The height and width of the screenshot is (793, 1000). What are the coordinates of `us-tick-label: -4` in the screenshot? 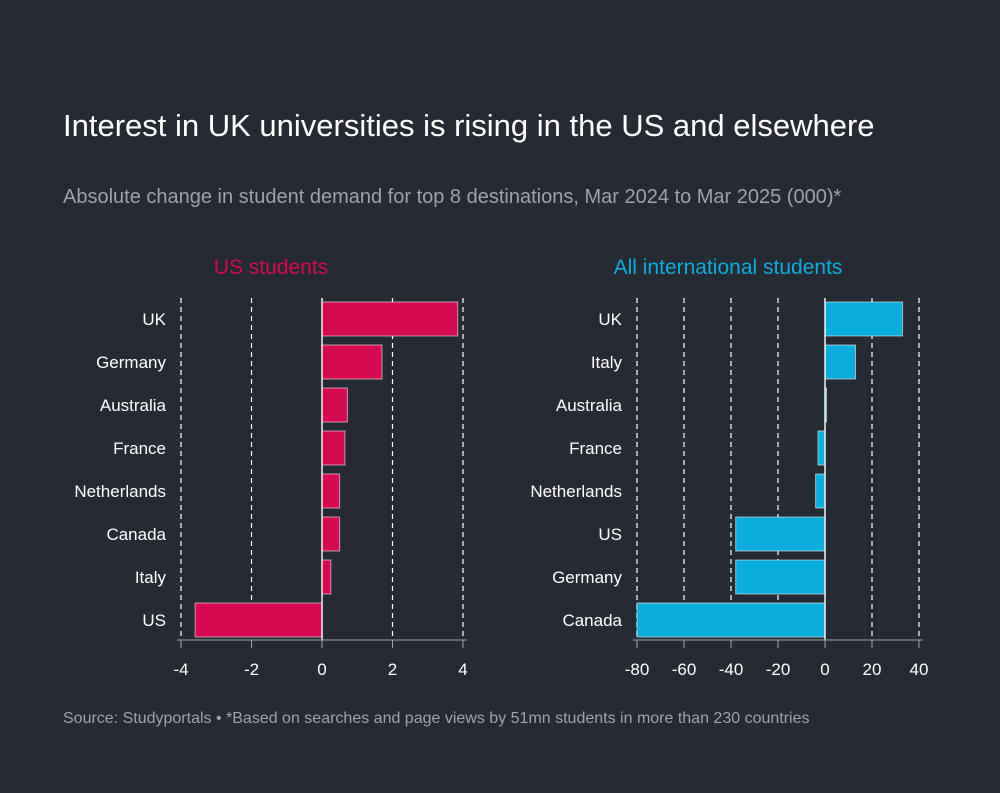 It's located at (180, 669).